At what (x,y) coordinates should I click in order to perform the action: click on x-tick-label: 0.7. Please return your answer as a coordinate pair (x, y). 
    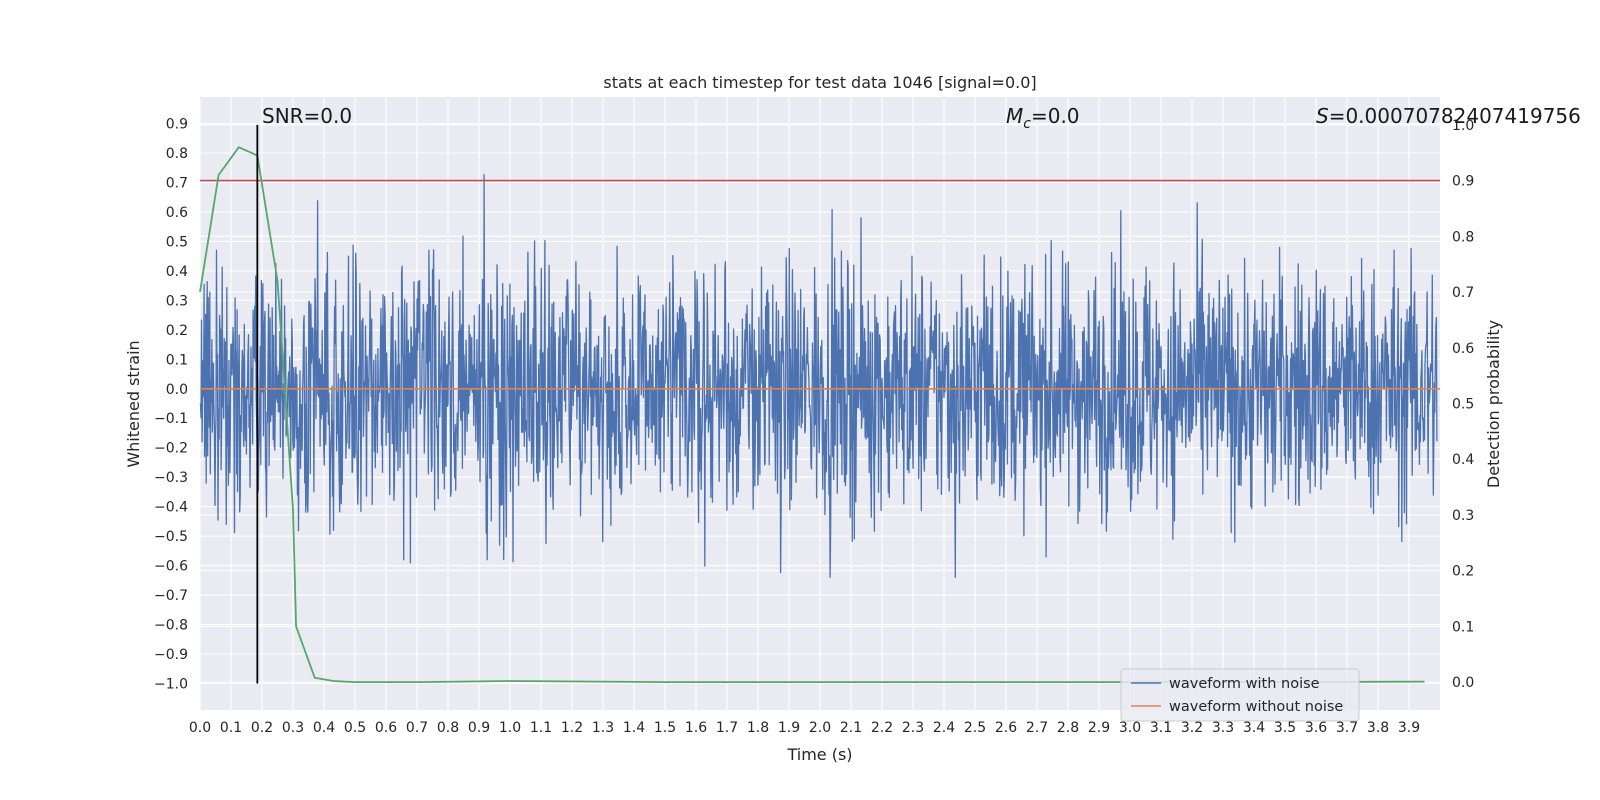
    Looking at the image, I should click on (417, 728).